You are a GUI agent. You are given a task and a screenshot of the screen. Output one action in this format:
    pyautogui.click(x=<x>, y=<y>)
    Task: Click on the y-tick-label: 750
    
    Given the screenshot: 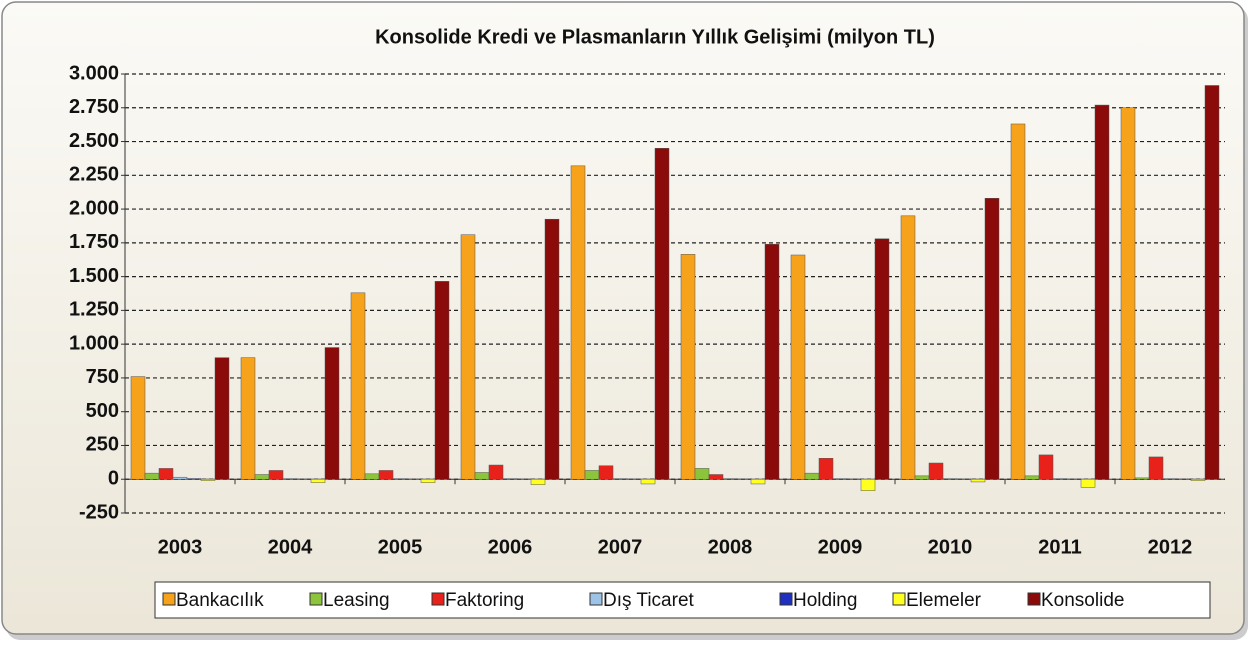 What is the action you would take?
    pyautogui.click(x=102, y=377)
    